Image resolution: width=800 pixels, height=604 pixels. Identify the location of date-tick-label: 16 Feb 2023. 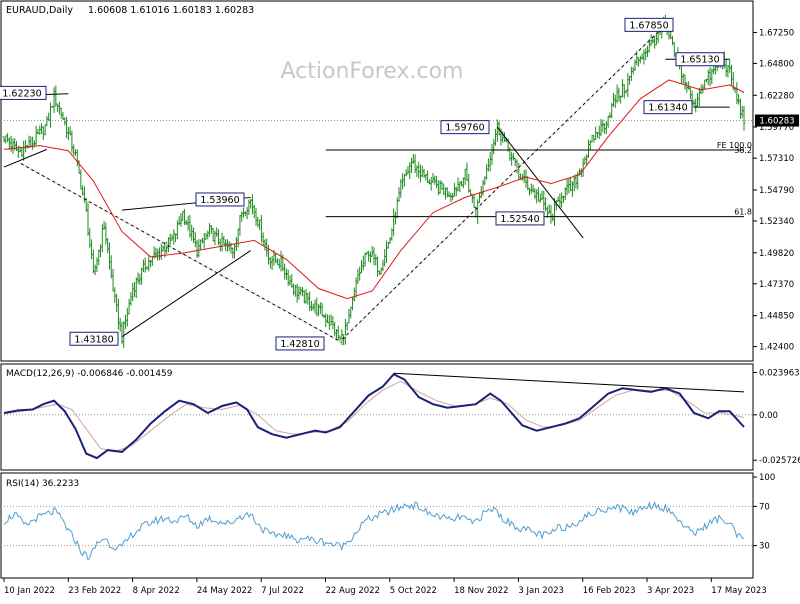
(609, 591).